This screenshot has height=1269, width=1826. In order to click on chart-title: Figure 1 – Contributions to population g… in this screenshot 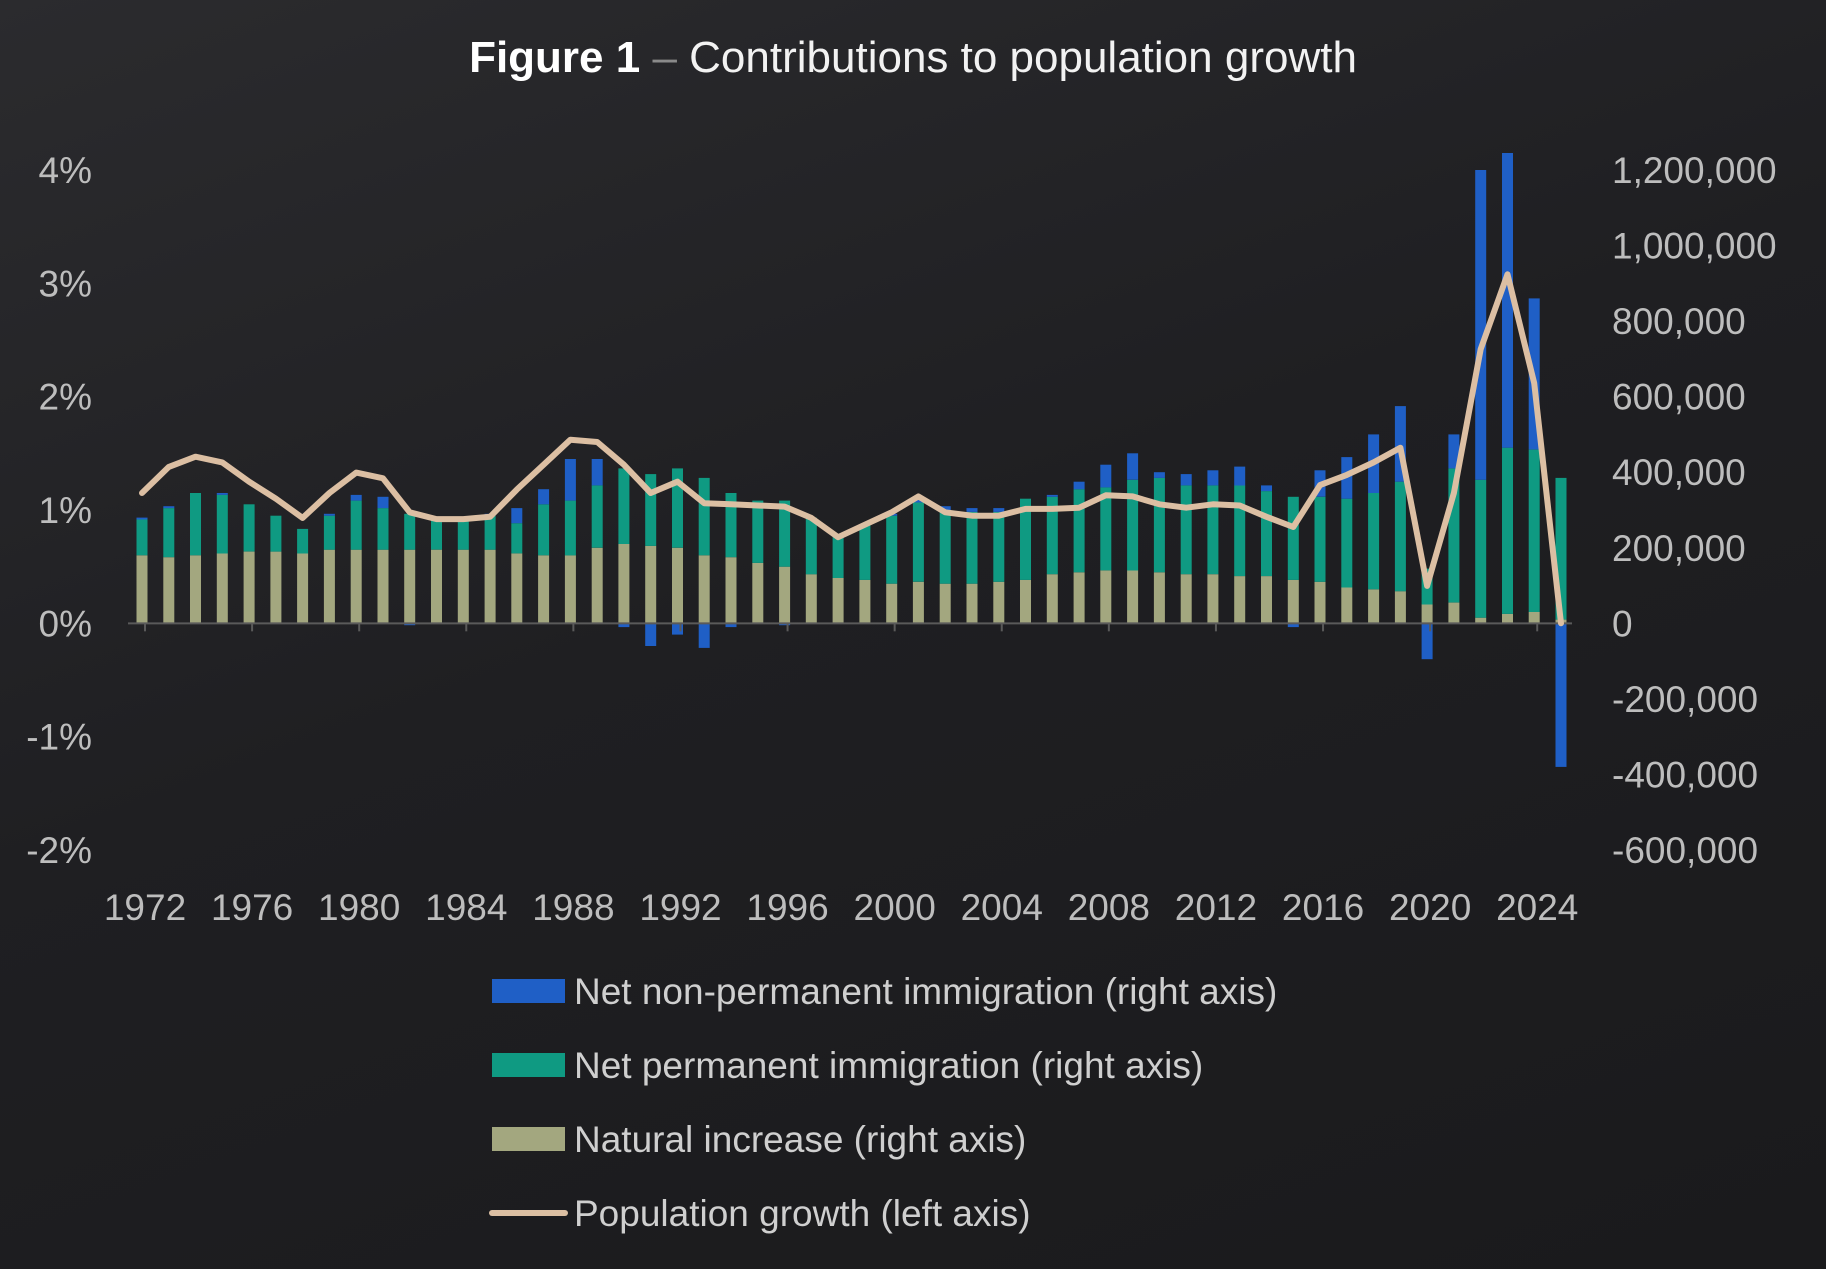, I will do `click(913, 57)`.